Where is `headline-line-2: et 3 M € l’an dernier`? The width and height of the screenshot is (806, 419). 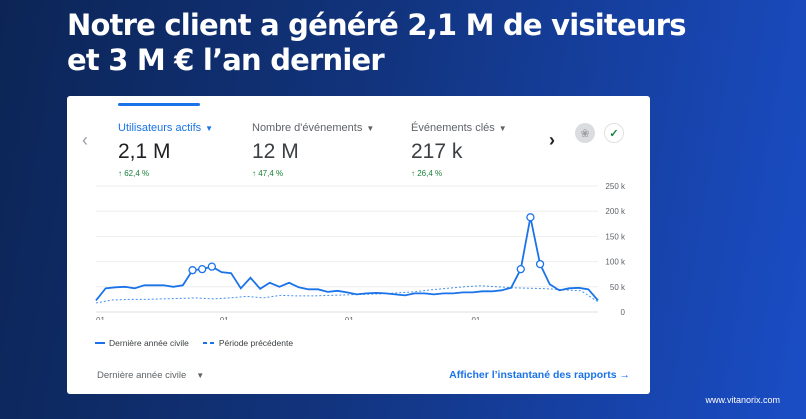 headline-line-2: et 3 M € l’an dernier is located at coordinates (226, 60).